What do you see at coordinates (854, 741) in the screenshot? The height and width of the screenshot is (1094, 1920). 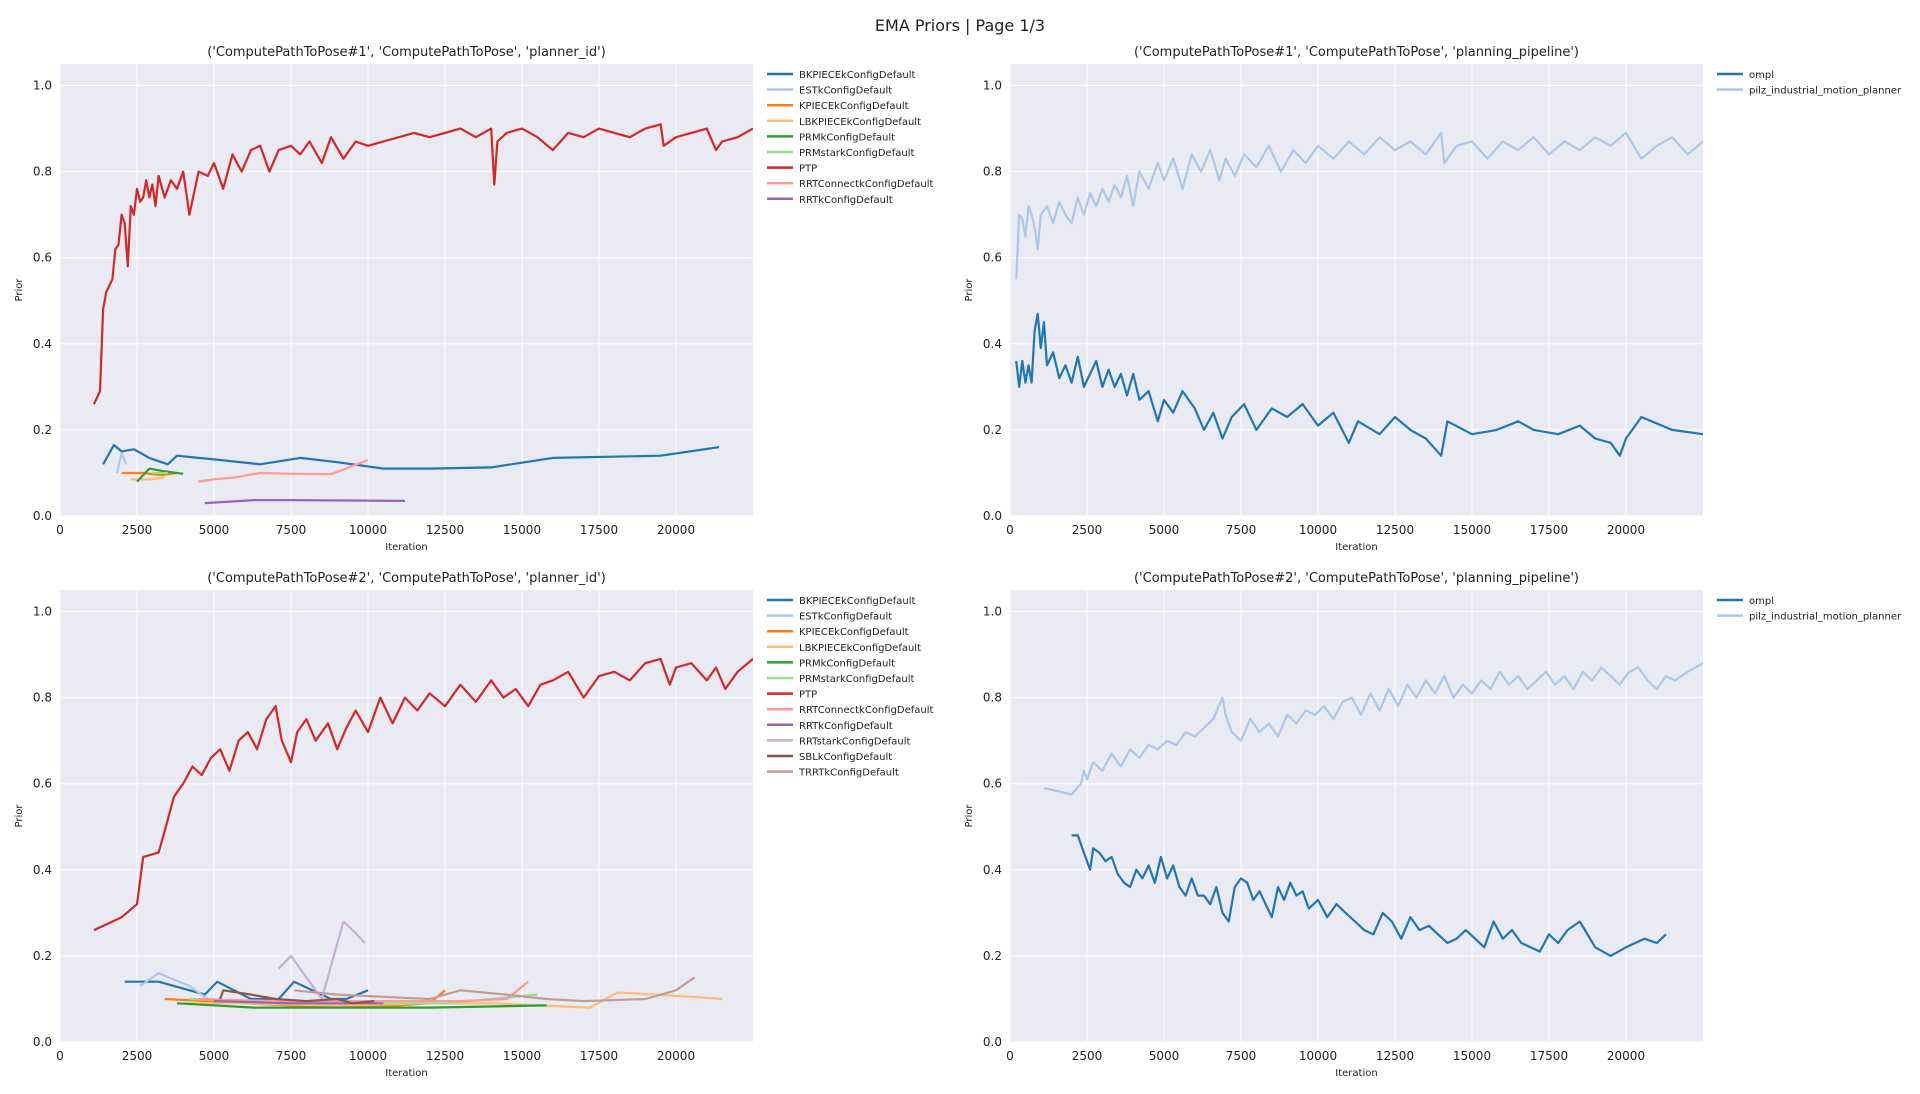 I see `legend-entry: RRTstarkConfigDefault` at bounding box center [854, 741].